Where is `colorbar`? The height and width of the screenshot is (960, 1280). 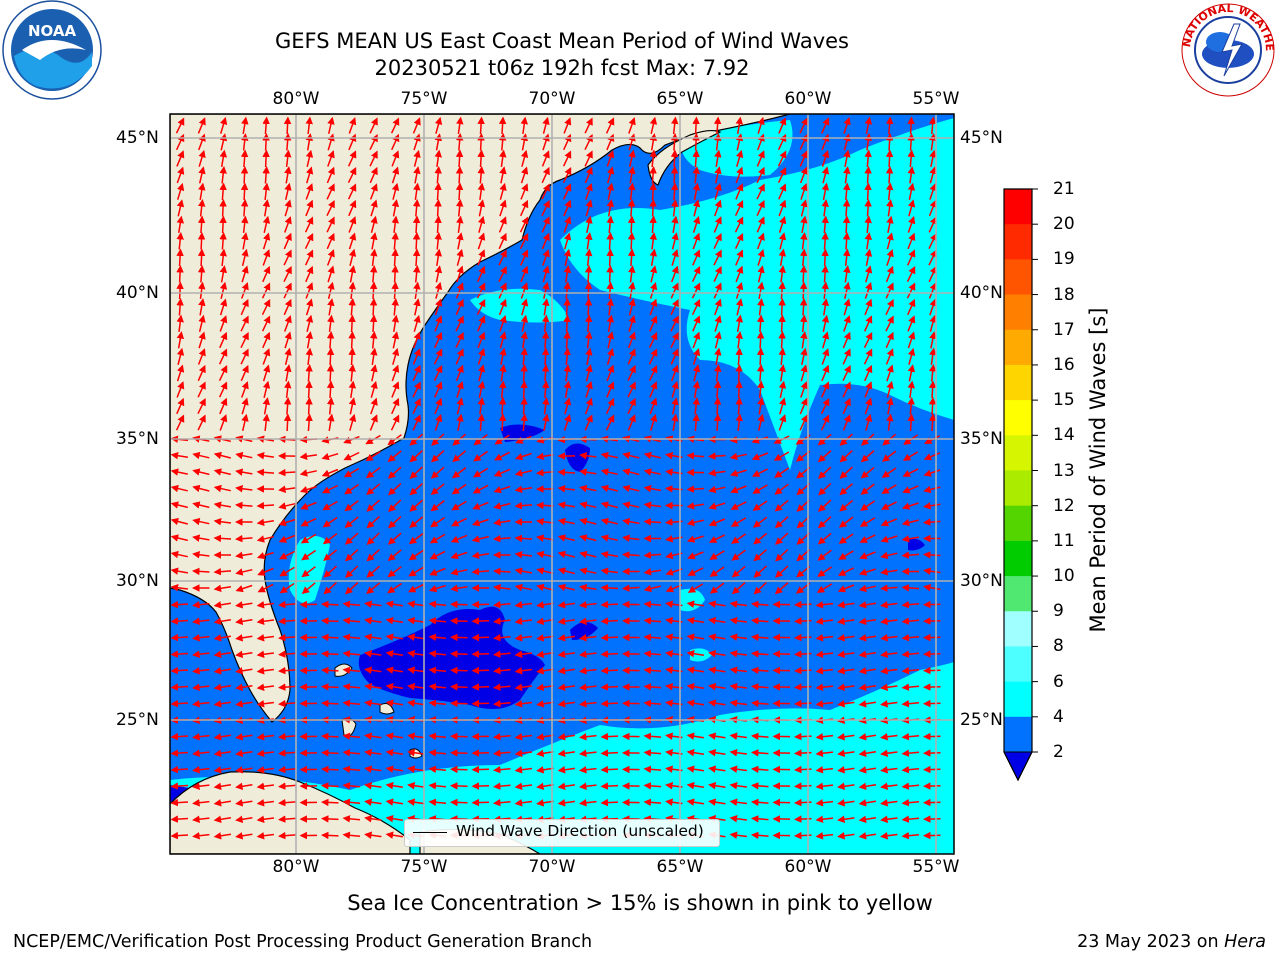 colorbar is located at coordinates (1020, 485).